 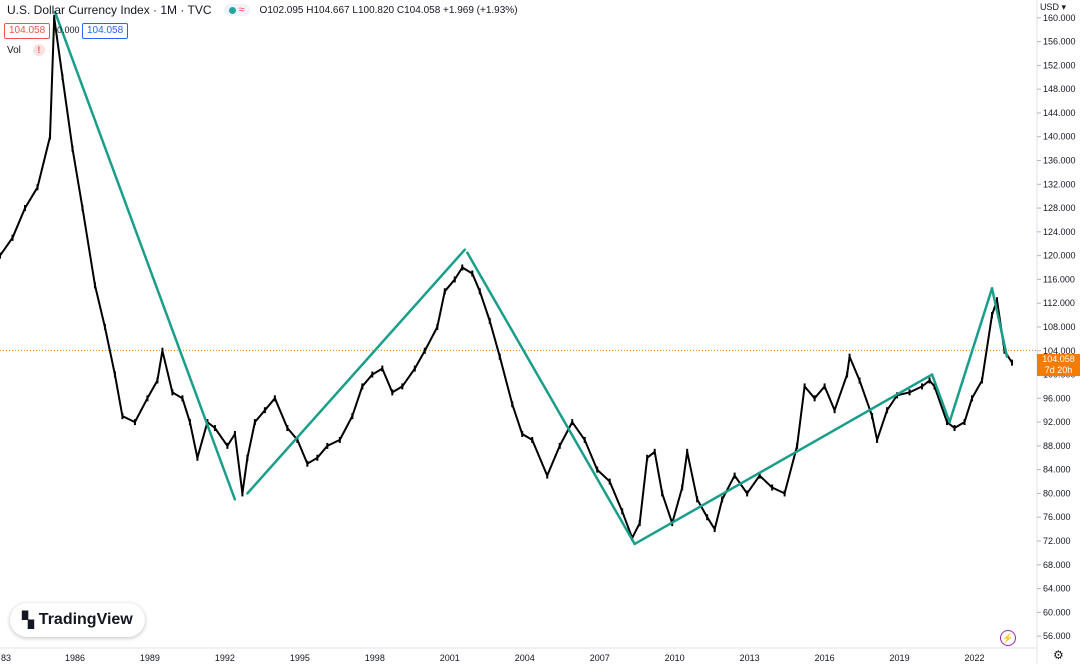 I want to click on currency-selector: USD ▾, so click(x=1053, y=7).